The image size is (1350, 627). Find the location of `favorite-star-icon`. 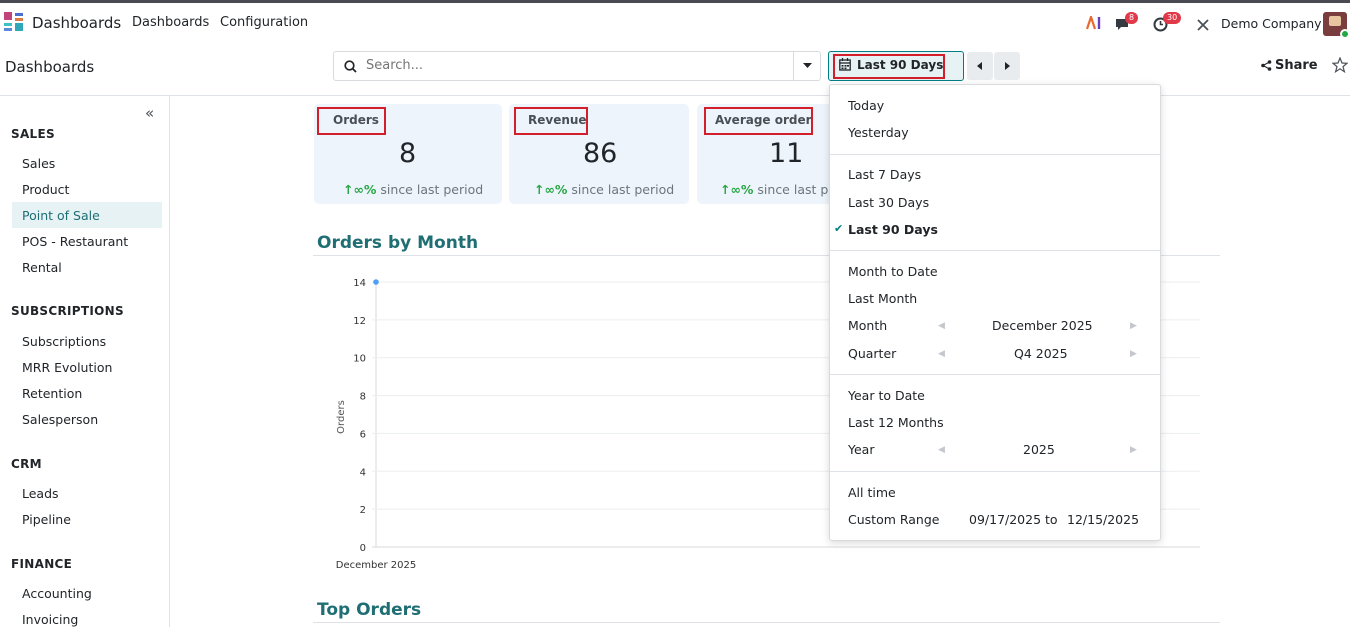

favorite-star-icon is located at coordinates (1340, 65).